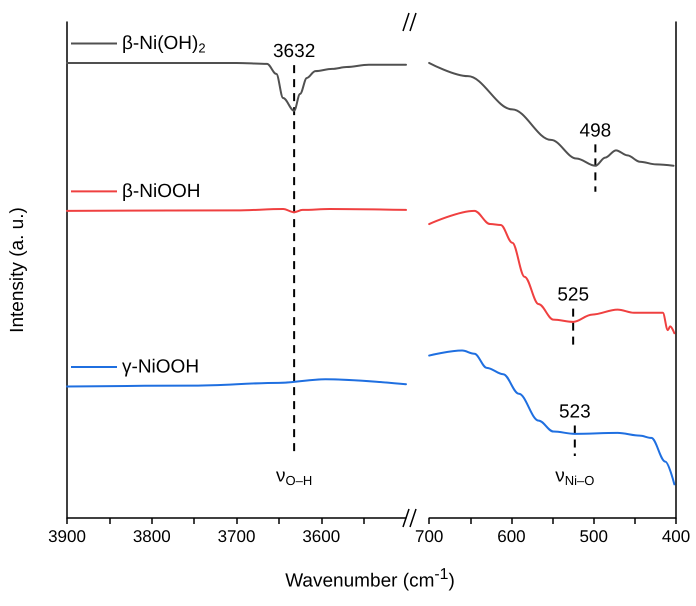  What do you see at coordinates (67, 536) in the screenshot?
I see `x-tick-label: 3900` at bounding box center [67, 536].